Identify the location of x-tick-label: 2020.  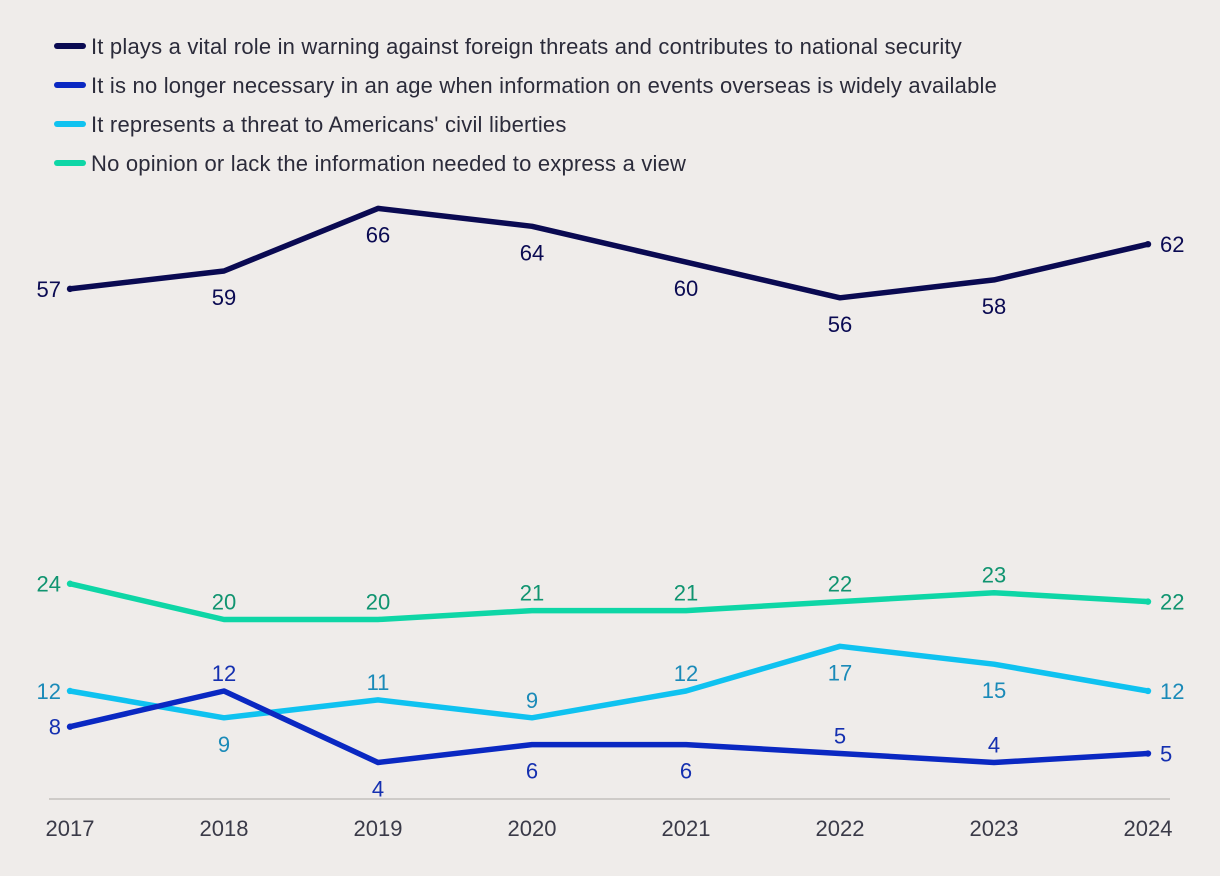
(532, 828).